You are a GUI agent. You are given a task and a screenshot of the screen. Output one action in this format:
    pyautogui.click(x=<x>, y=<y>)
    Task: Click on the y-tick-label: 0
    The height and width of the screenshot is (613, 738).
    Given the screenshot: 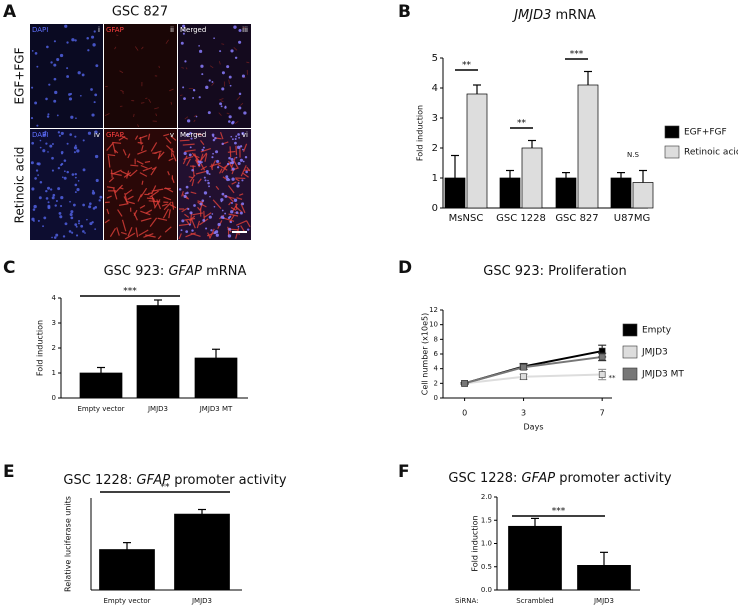 What is the action you would take?
    pyautogui.click(x=54, y=398)
    